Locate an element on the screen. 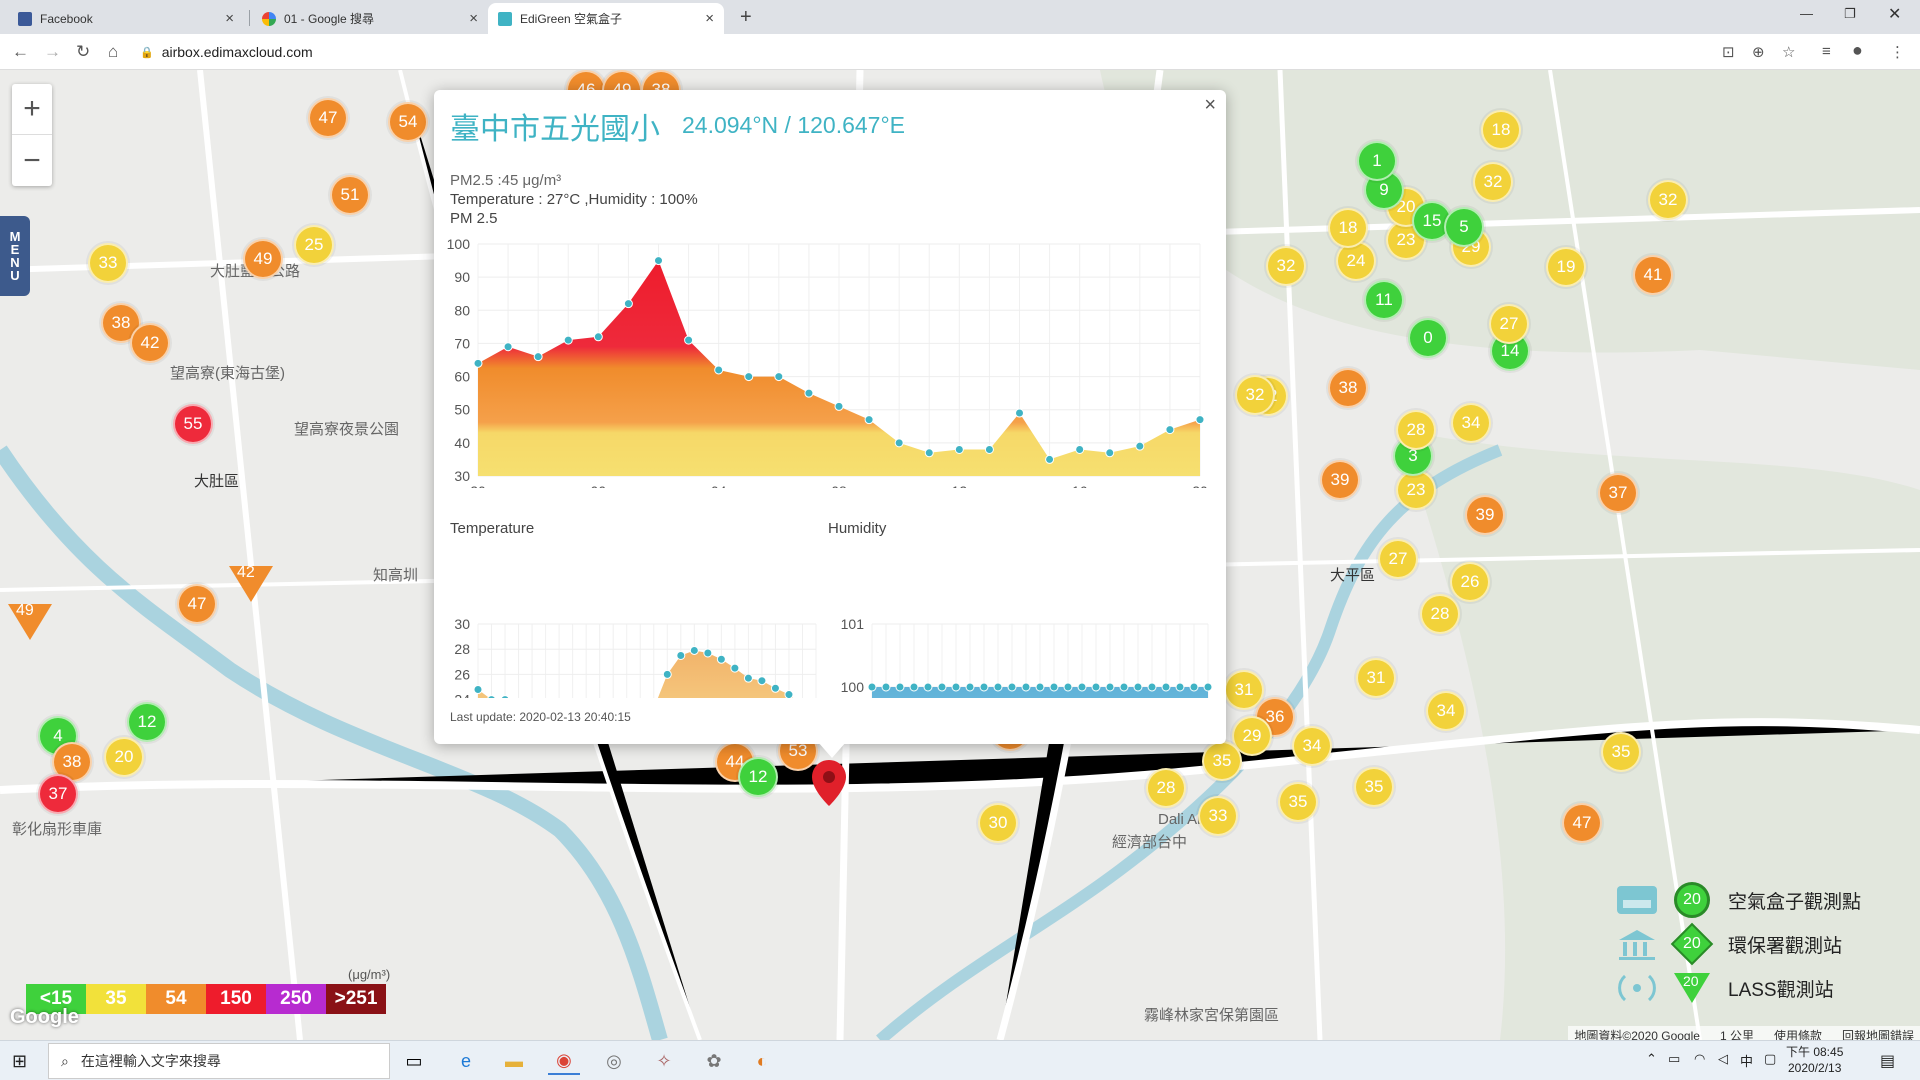 The width and height of the screenshot is (1920, 1080). home-icon: ⌂ is located at coordinates (113, 51).